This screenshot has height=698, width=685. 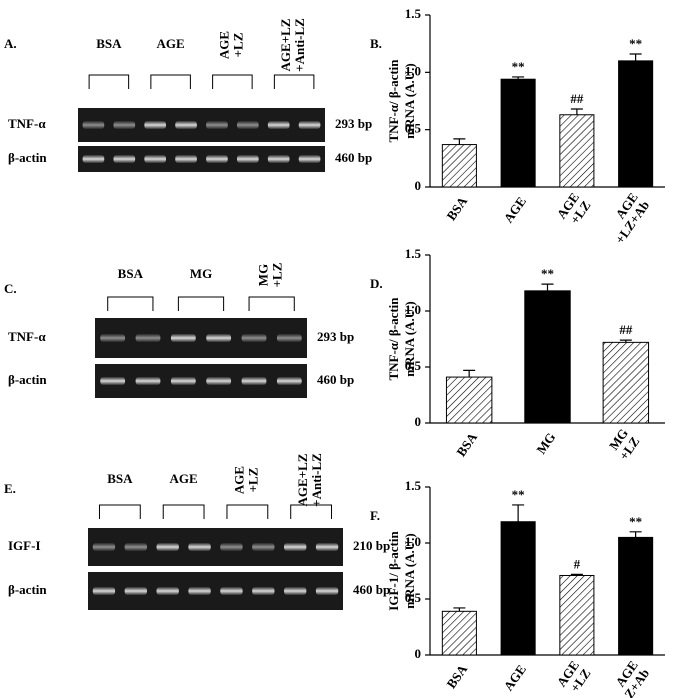 I want to click on y-axis-label: mRNA (A.U.), so click(x=409, y=338).